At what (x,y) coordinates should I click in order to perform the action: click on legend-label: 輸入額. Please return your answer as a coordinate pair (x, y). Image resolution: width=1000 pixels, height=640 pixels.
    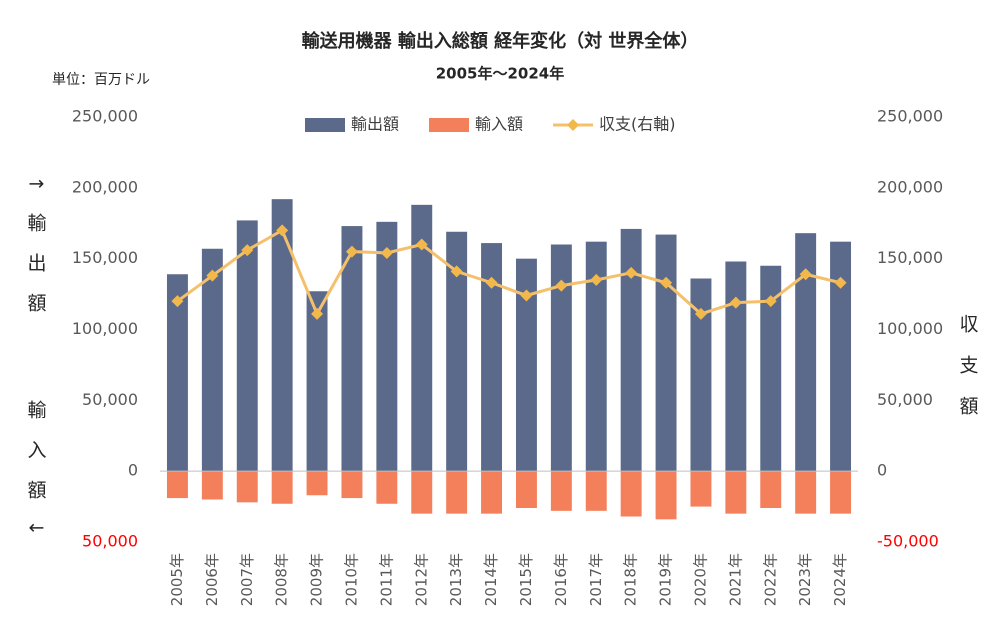
    Looking at the image, I should click on (499, 124).